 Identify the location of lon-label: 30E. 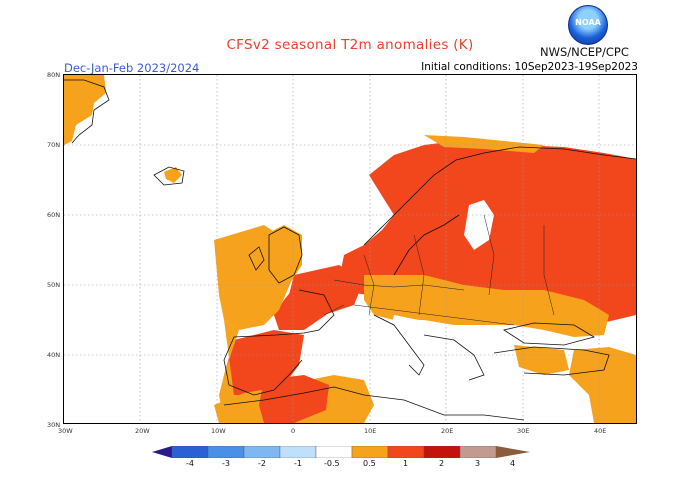
(523, 431).